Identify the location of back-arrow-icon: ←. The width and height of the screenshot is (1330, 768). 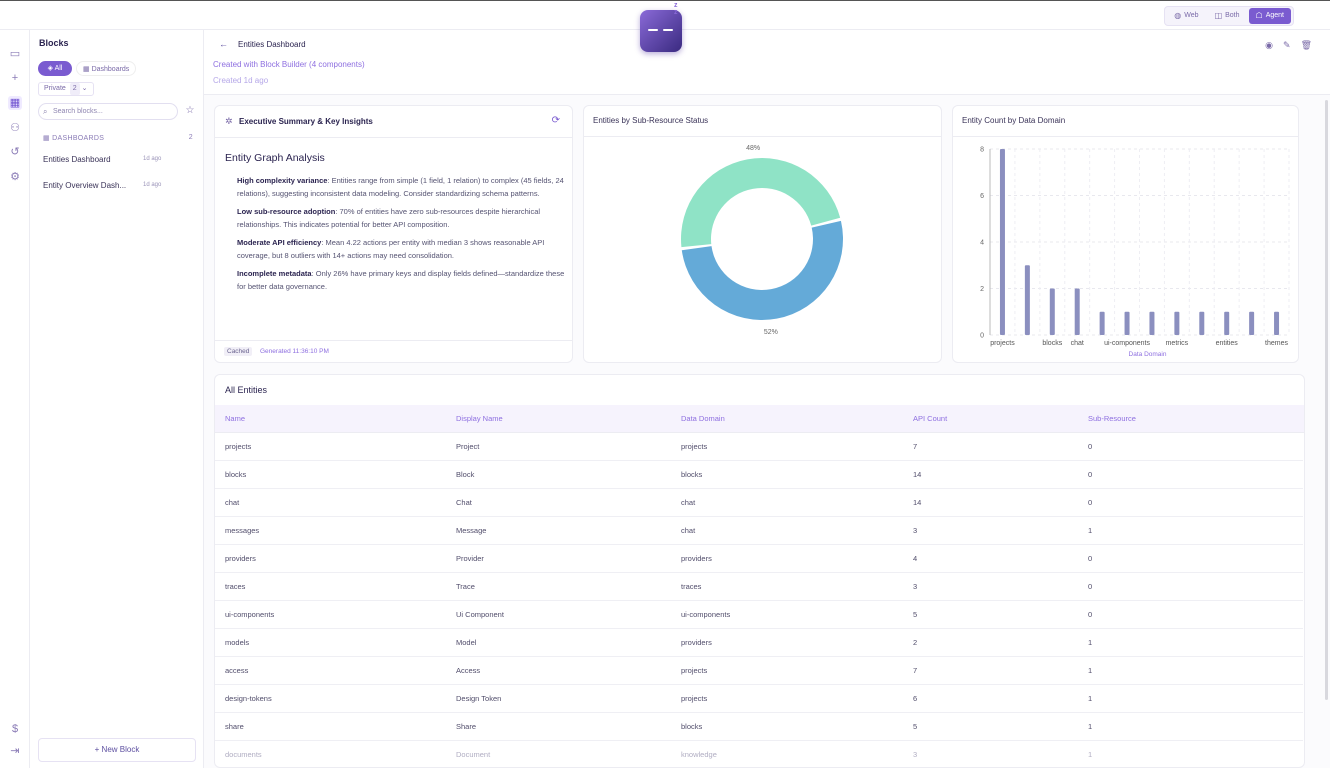
(223, 44).